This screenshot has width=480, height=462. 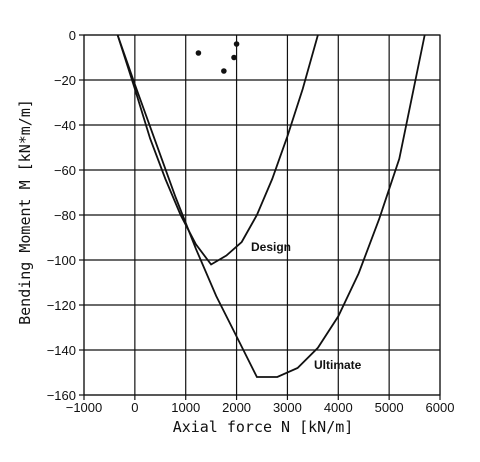 What do you see at coordinates (134, 407) in the screenshot?
I see `x-tick-label: 0` at bounding box center [134, 407].